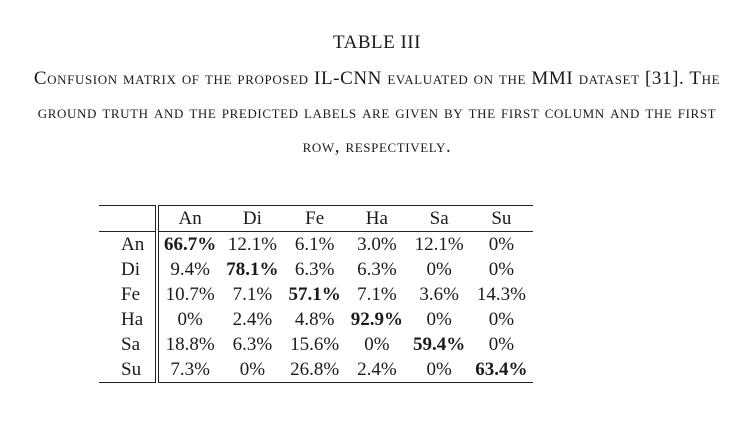  Describe the element at coordinates (129, 218) in the screenshot. I see `corner-cell` at that location.